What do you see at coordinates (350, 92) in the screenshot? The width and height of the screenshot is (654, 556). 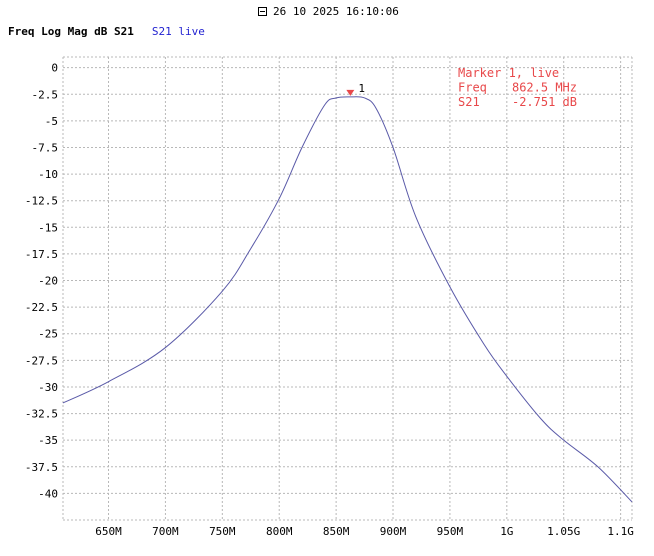 I see `marker-triangle-icon` at bounding box center [350, 92].